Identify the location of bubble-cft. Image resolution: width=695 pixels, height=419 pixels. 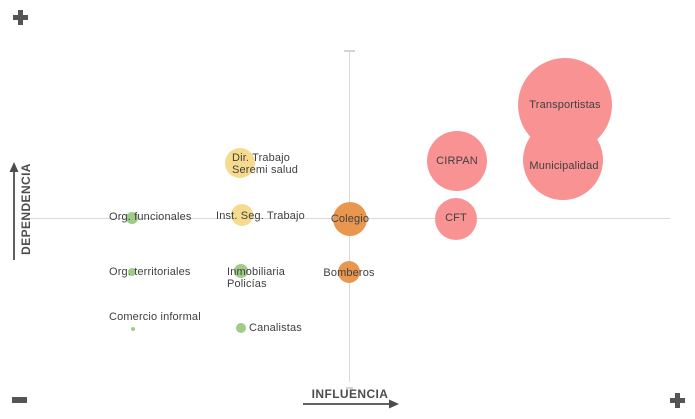
(456, 219).